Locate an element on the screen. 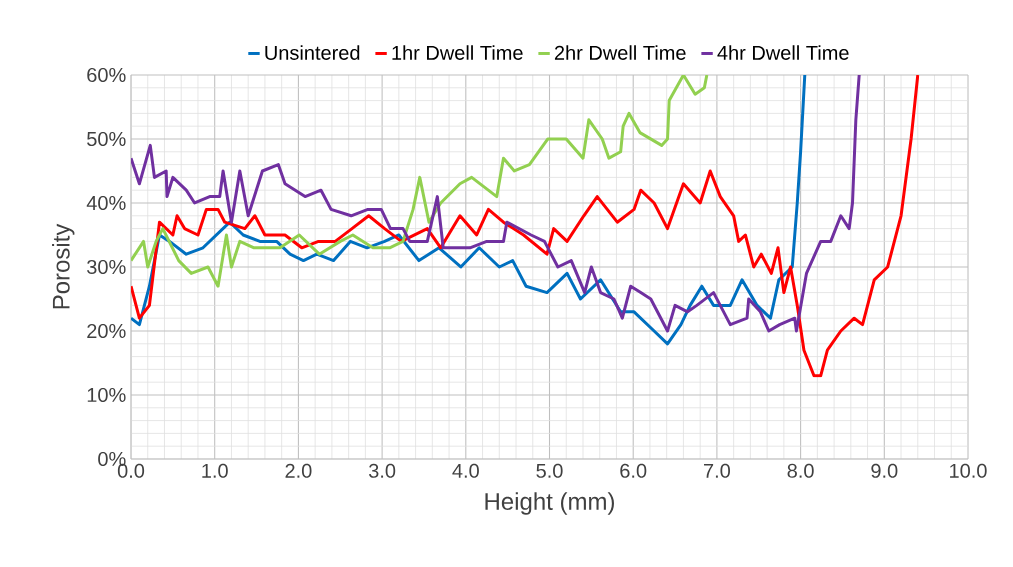 The image size is (1013, 567). y-tick-label: 20% is located at coordinates (106, 331).